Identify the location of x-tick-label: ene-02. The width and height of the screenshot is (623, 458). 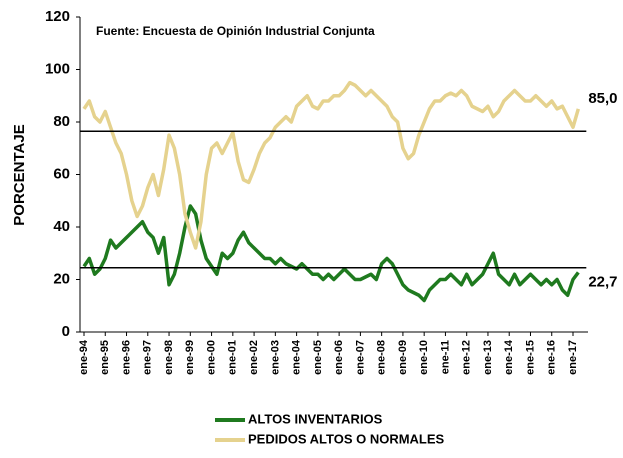
(254, 357).